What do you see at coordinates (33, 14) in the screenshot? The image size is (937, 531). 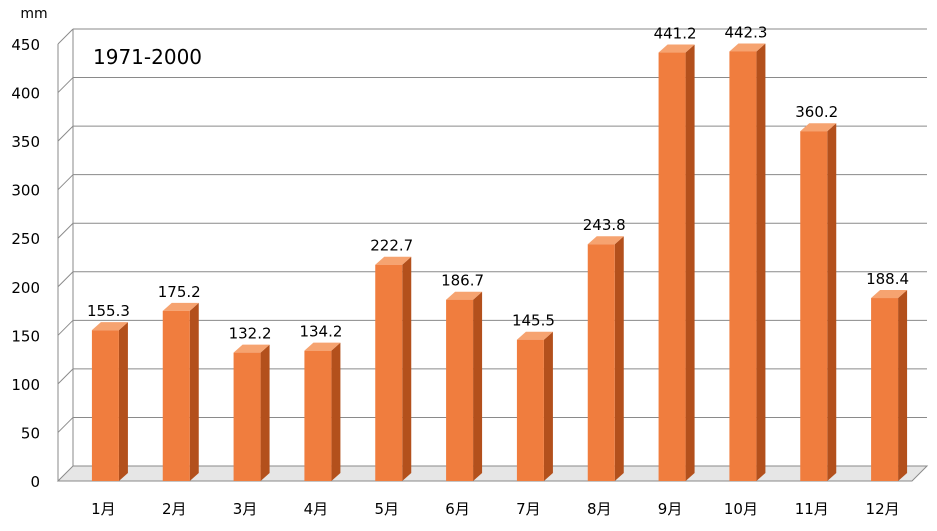 I see `y-axis-unit-label: mm` at bounding box center [33, 14].